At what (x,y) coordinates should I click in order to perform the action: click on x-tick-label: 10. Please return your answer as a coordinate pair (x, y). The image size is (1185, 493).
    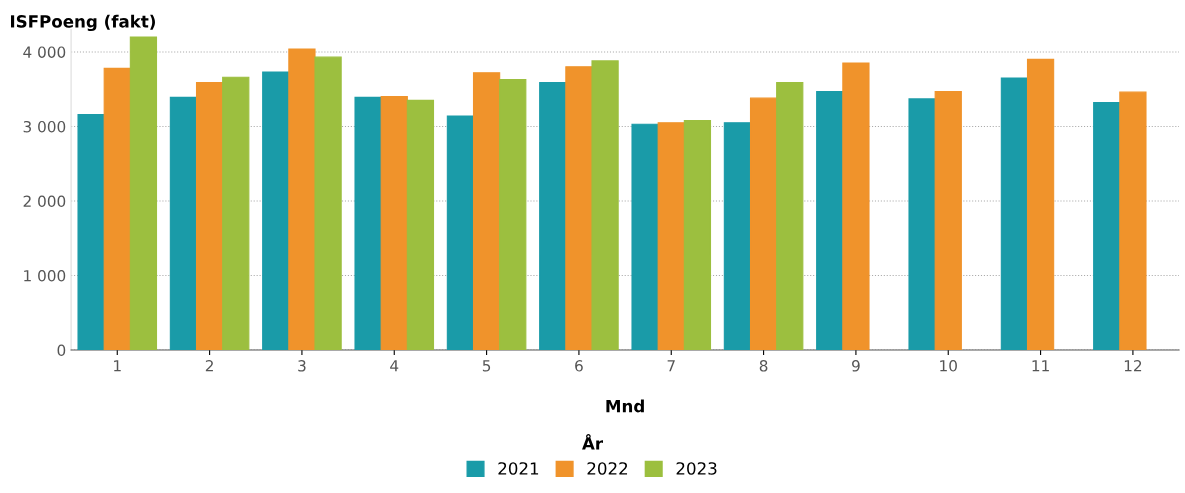
    Looking at the image, I should click on (948, 366).